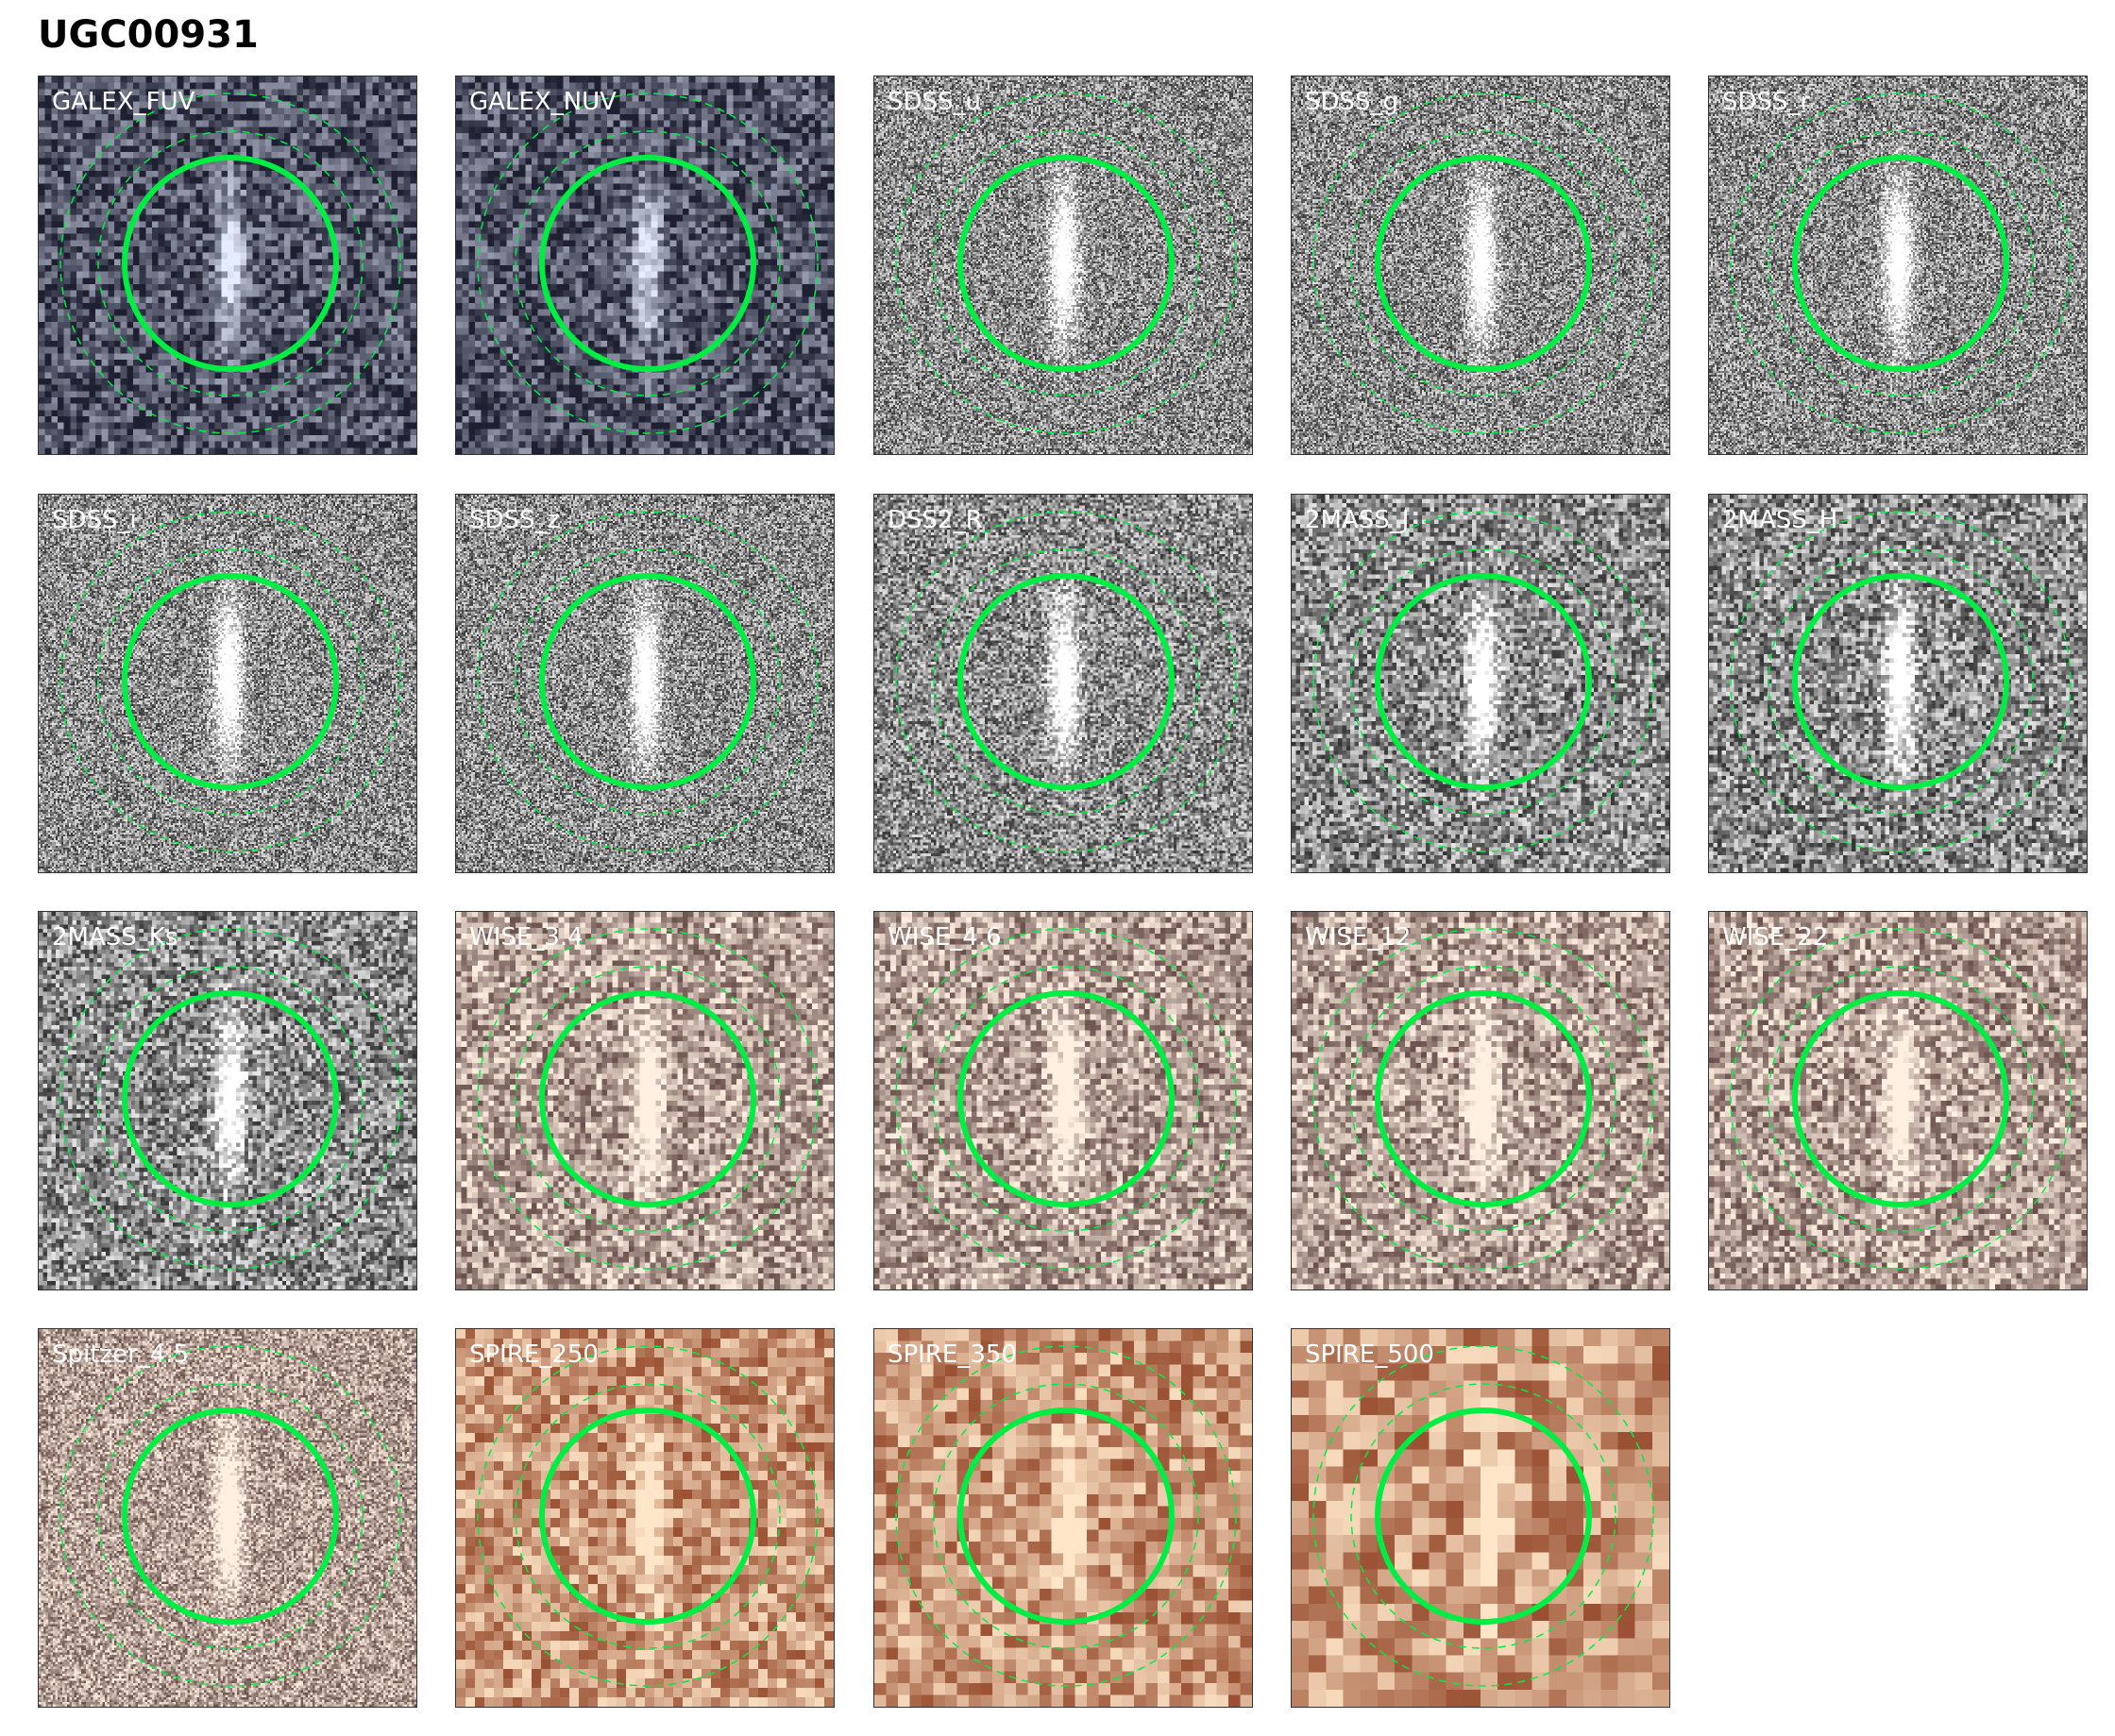 The height and width of the screenshot is (1736, 2115). I want to click on band-label: SDSS_i, so click(94, 520).